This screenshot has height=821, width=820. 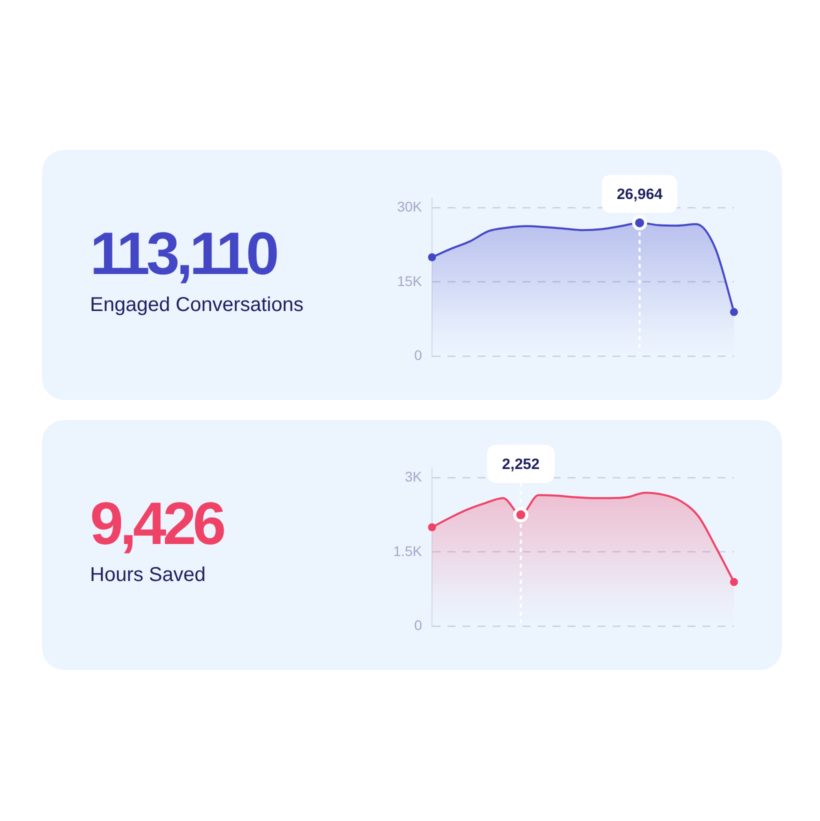 I want to click on text: 113,110, so click(x=183, y=253).